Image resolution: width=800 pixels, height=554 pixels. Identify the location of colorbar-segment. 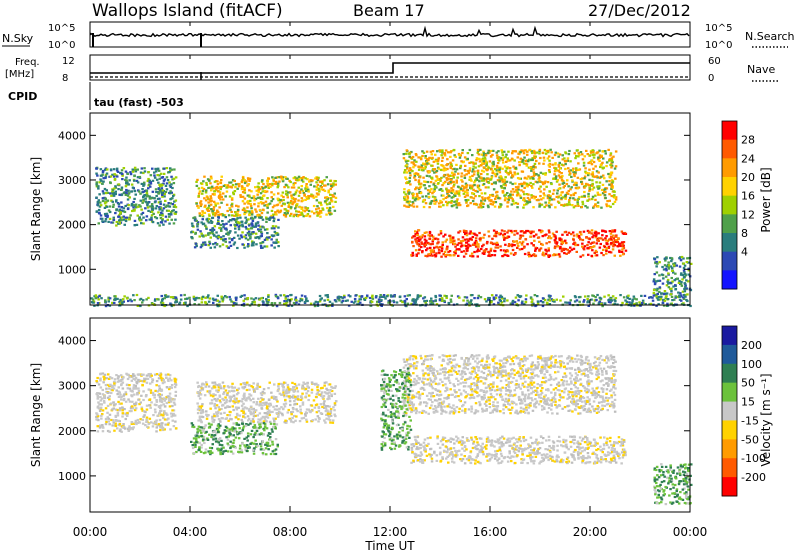
(729, 280).